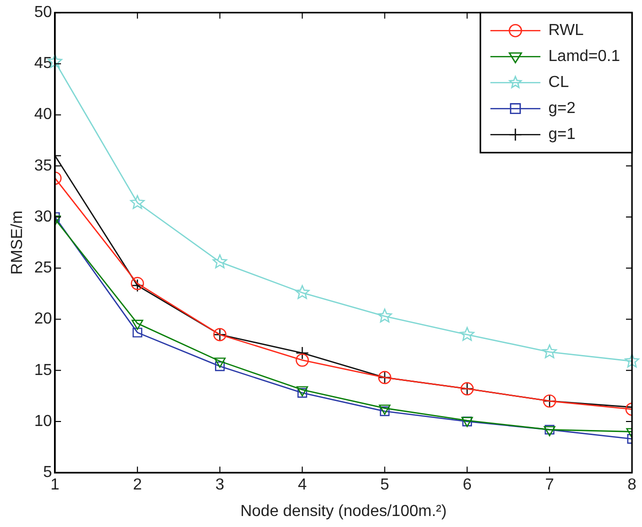  Describe the element at coordinates (566, 31) in the screenshot. I see `legend-label: RWL` at that location.